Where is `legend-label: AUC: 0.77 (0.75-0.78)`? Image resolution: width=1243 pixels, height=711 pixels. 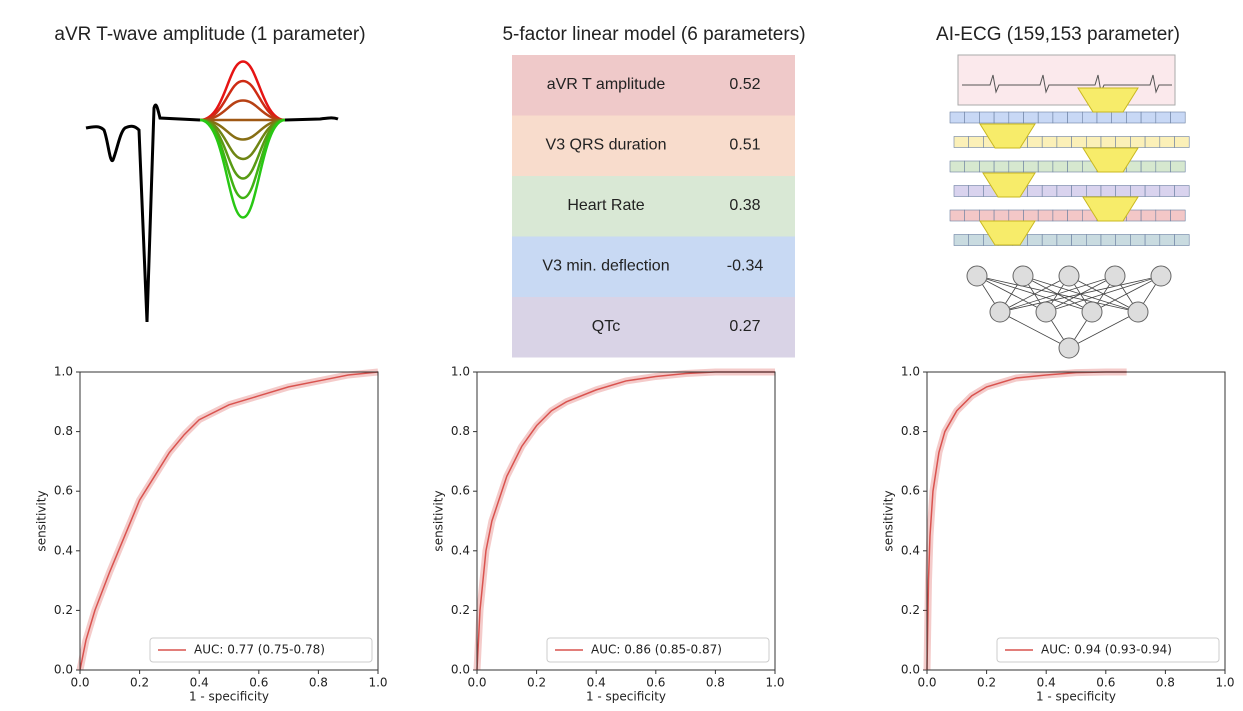
legend-label: AUC: 0.77 (0.75-0.78) is located at coordinates (259, 650).